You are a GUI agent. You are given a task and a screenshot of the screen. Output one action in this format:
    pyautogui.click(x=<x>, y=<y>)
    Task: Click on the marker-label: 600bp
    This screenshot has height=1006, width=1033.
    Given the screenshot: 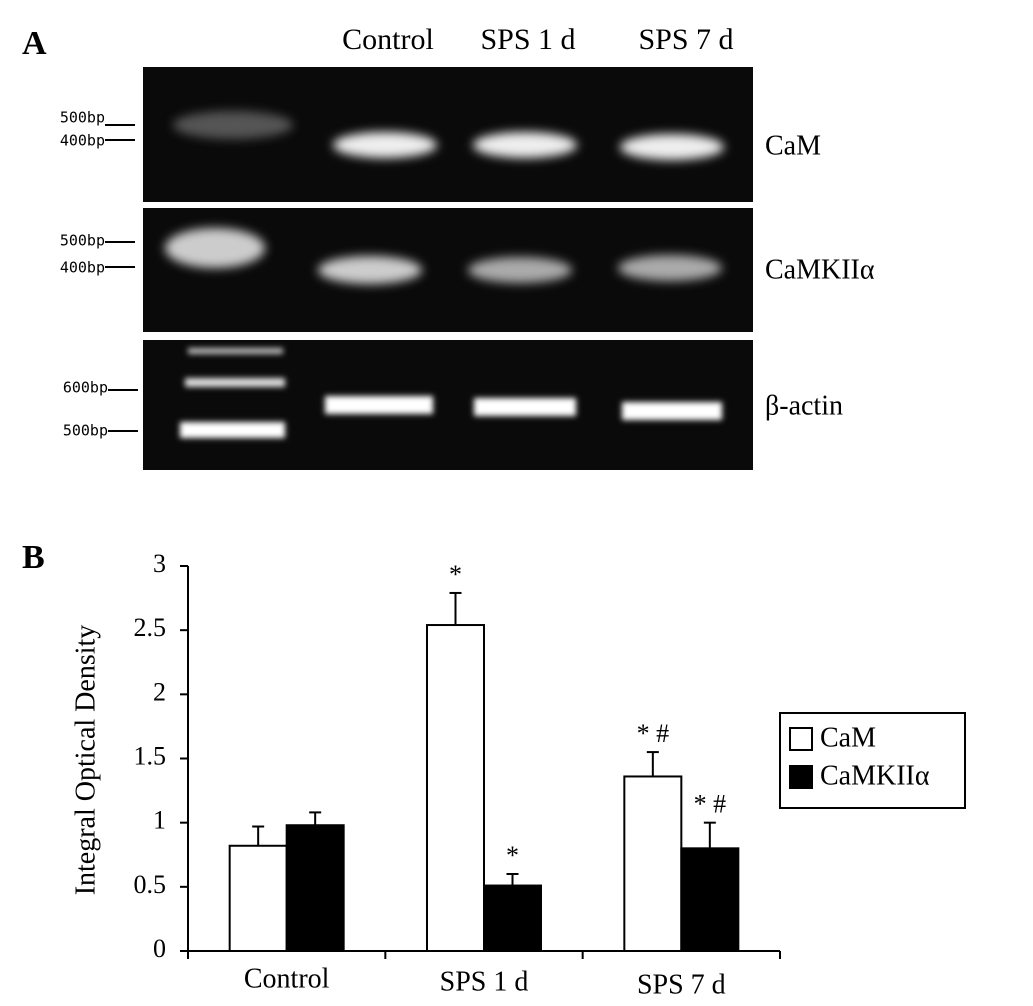 What is the action you would take?
    pyautogui.click(x=85, y=388)
    